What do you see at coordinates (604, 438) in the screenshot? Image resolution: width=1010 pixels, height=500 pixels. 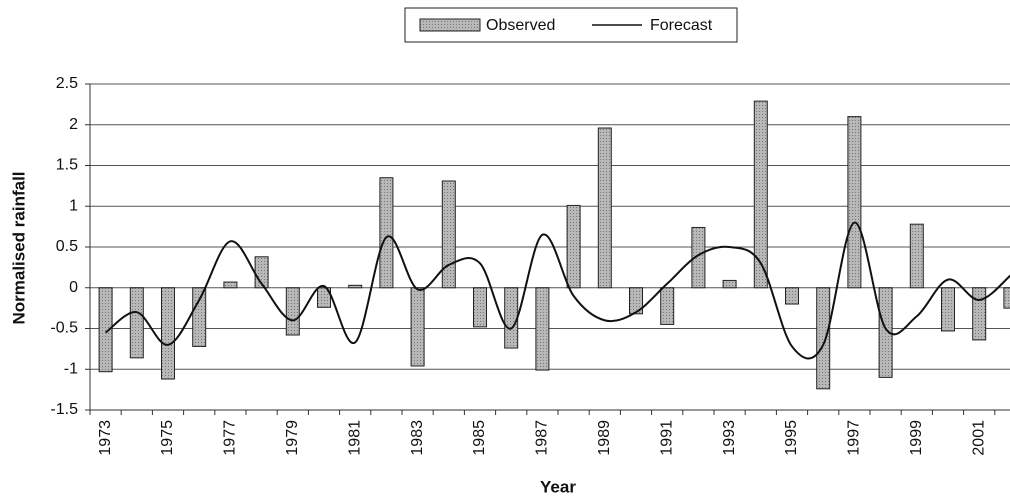 I see `x-tick-label: 1989` at bounding box center [604, 438].